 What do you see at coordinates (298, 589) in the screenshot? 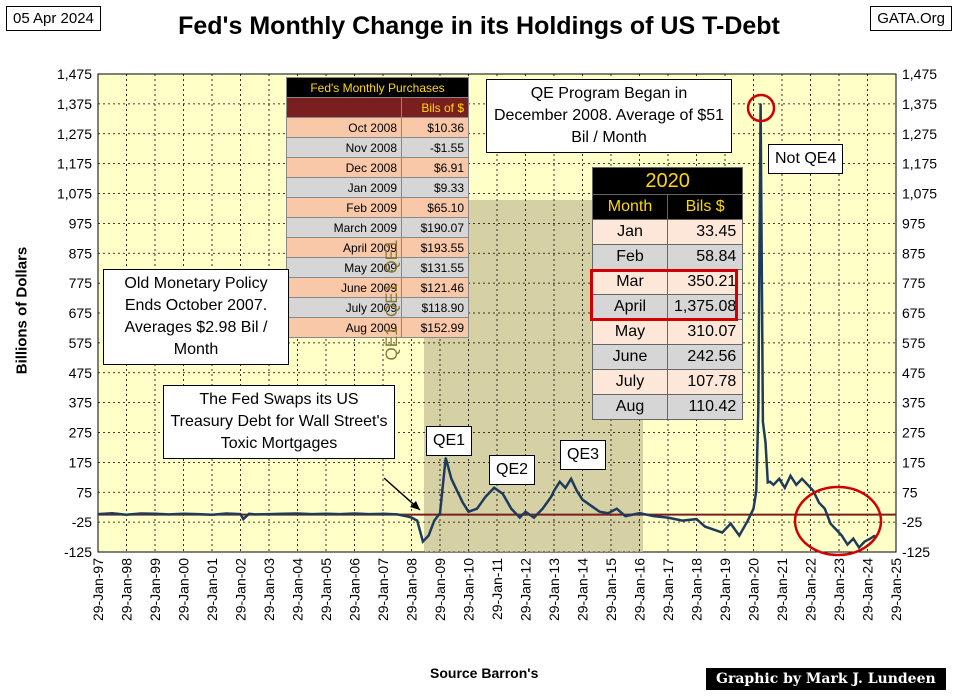
I see `x-tick-label: 29-Jan-04` at bounding box center [298, 589].